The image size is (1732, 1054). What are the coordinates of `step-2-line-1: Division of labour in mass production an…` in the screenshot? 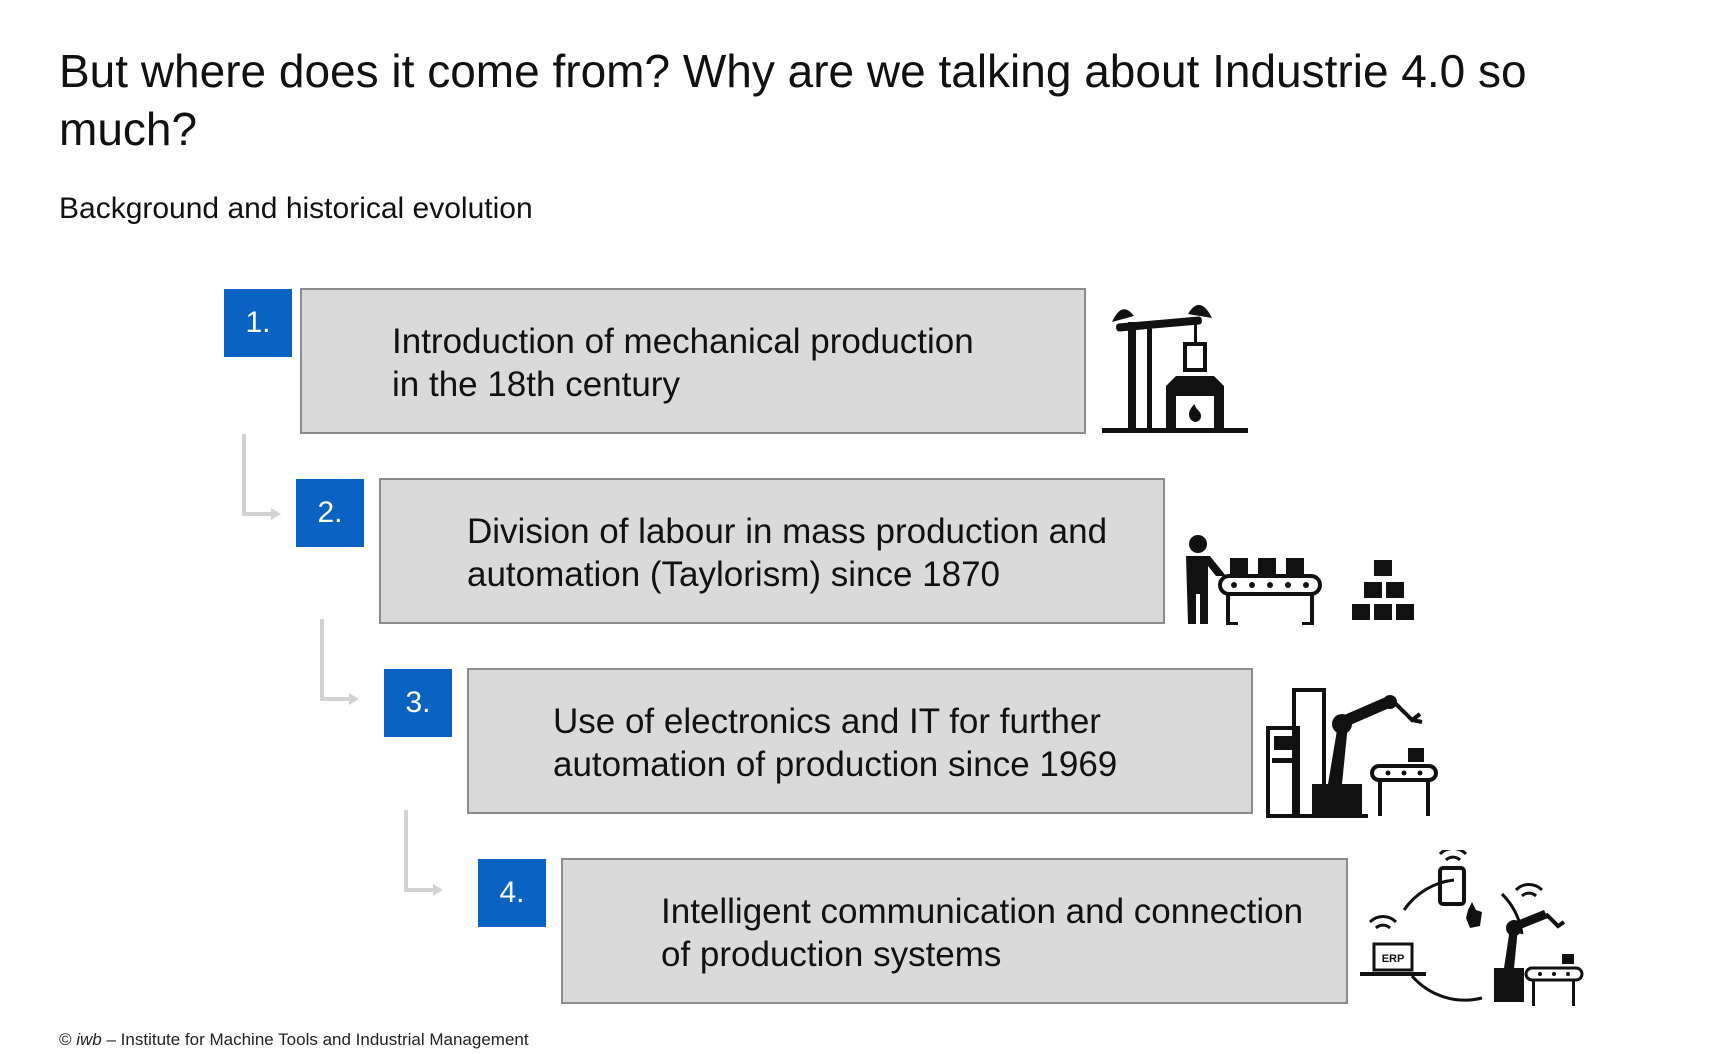 It's located at (787, 531).